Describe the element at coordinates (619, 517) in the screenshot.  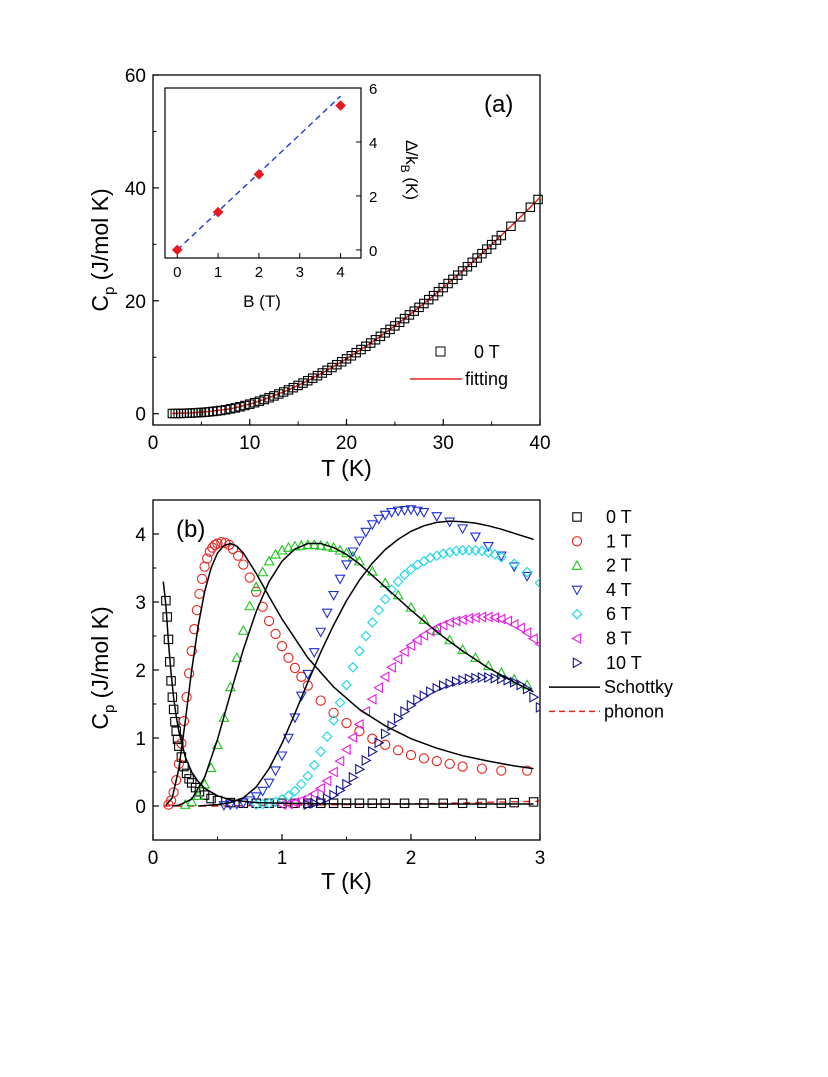
I see `legend-b-0t-label: 0 T` at that location.